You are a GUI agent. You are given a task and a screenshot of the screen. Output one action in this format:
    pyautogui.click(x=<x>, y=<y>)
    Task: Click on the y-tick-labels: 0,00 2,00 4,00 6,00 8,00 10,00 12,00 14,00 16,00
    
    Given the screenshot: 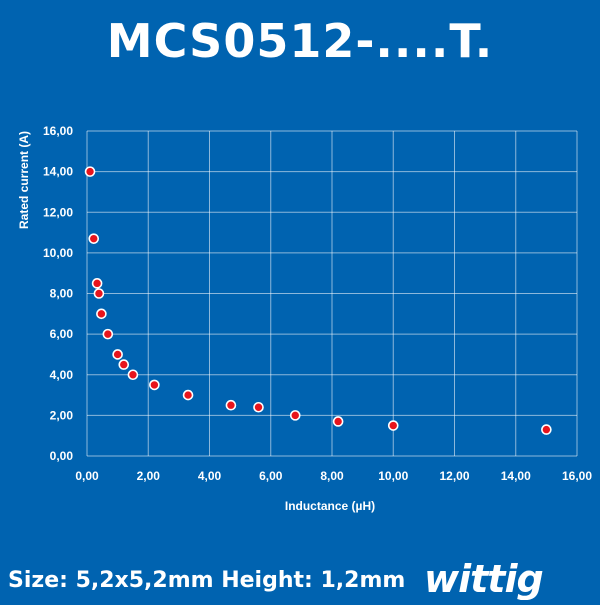 What is the action you would take?
    pyautogui.click(x=58, y=293)
    